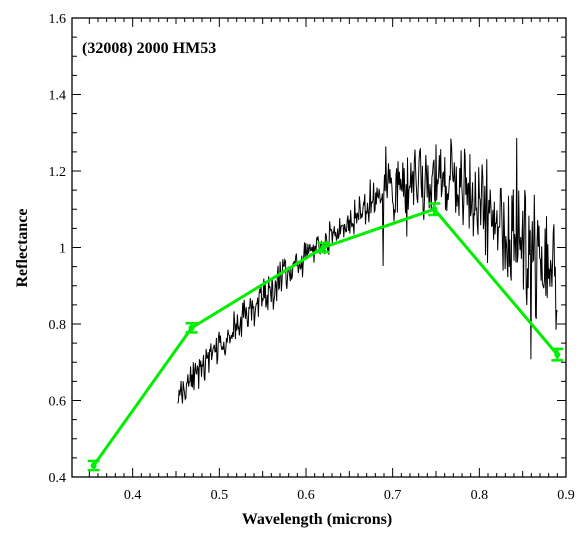 This screenshot has height=542, width=584. I want to click on x-axis-title: Wavelength (microns), so click(317, 519).